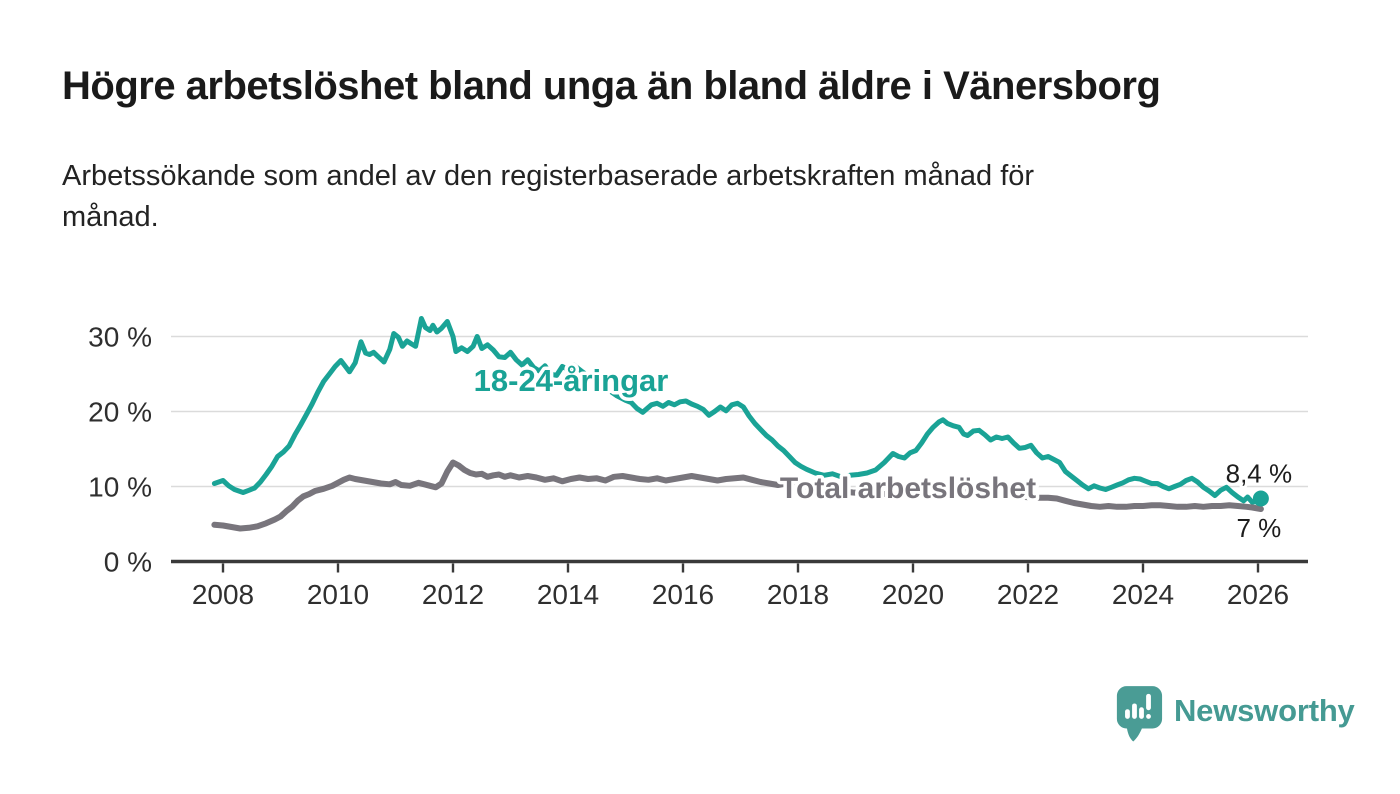 The image size is (1400, 794). What do you see at coordinates (1028, 594) in the screenshot?
I see `x-axis-tick-label: 2022` at bounding box center [1028, 594].